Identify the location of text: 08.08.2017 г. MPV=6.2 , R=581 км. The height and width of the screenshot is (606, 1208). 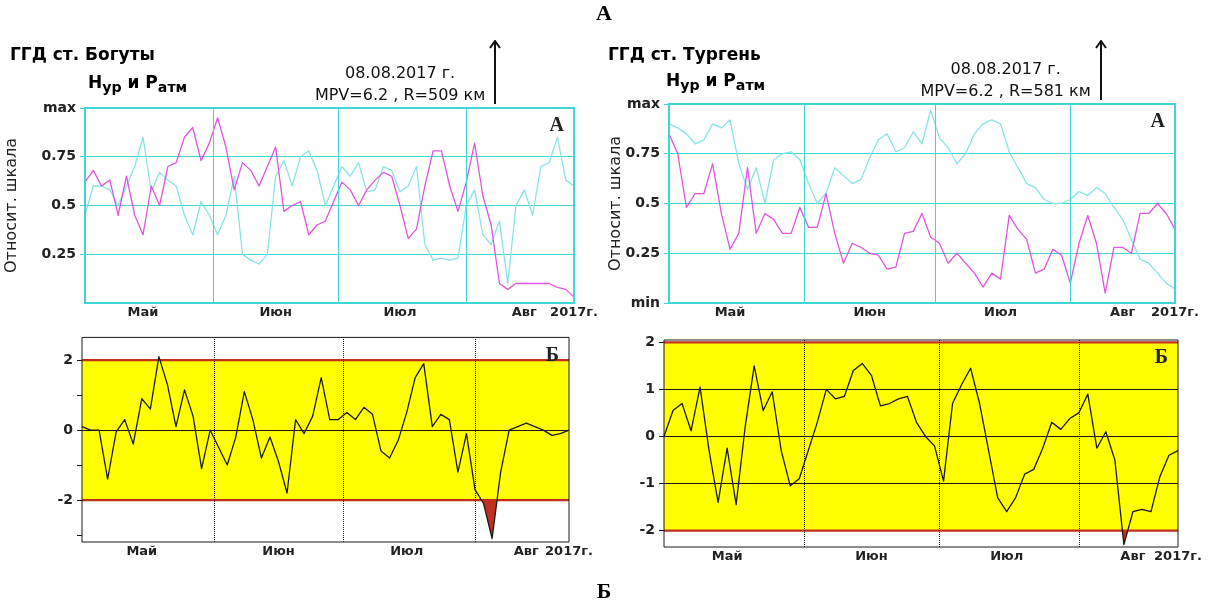
(1005, 79).